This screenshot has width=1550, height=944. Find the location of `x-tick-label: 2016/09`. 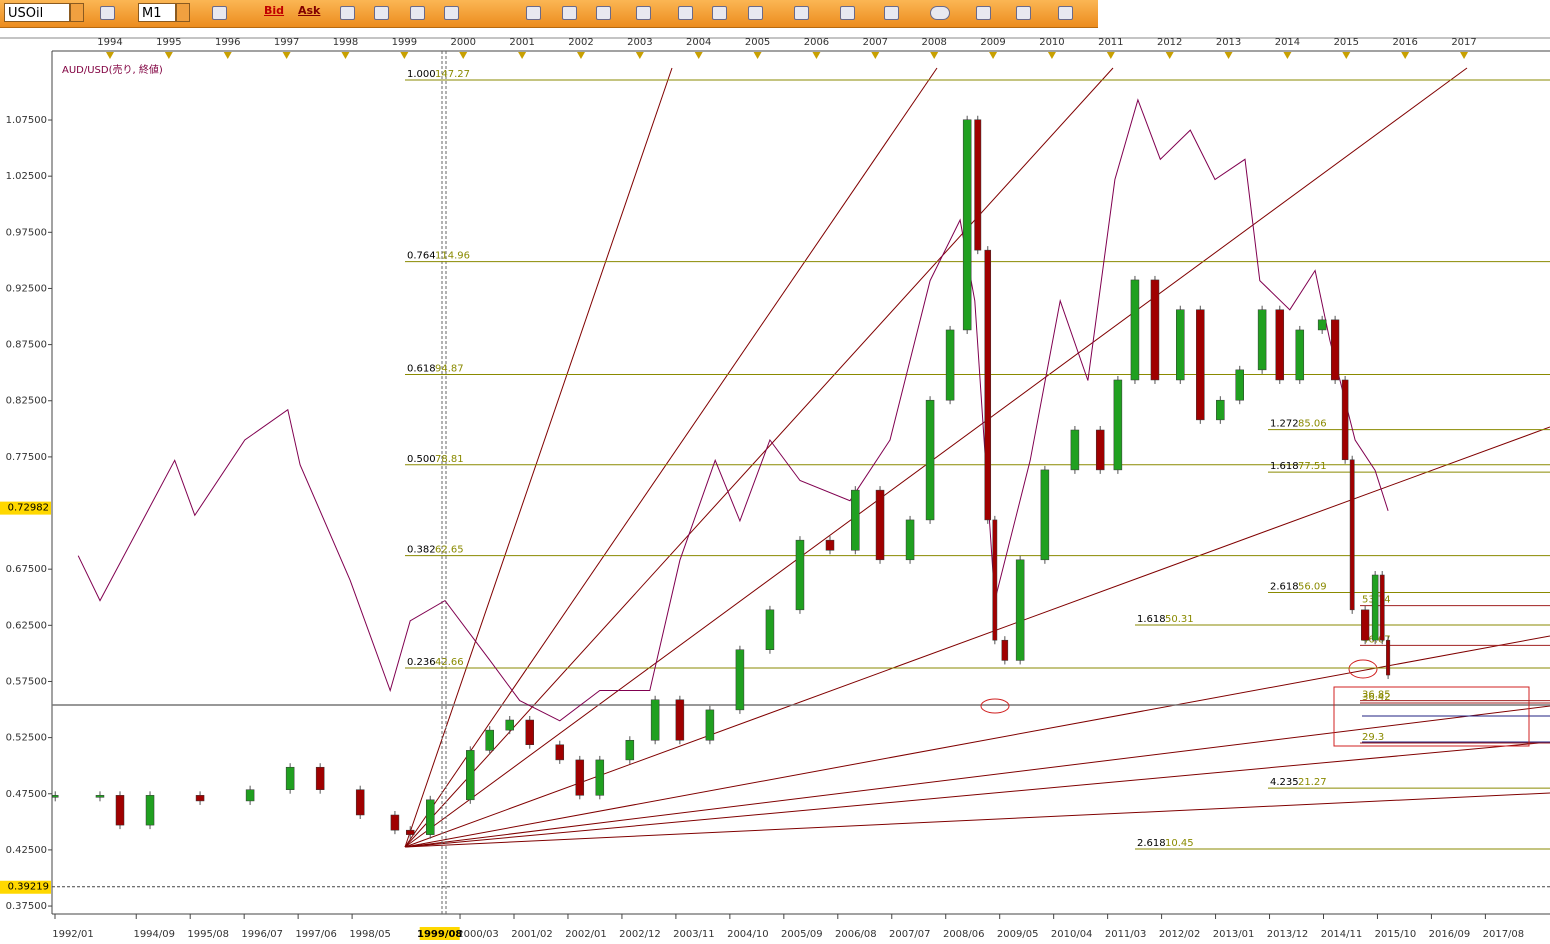

x-tick-label: 2016/09 is located at coordinates (1450, 934).